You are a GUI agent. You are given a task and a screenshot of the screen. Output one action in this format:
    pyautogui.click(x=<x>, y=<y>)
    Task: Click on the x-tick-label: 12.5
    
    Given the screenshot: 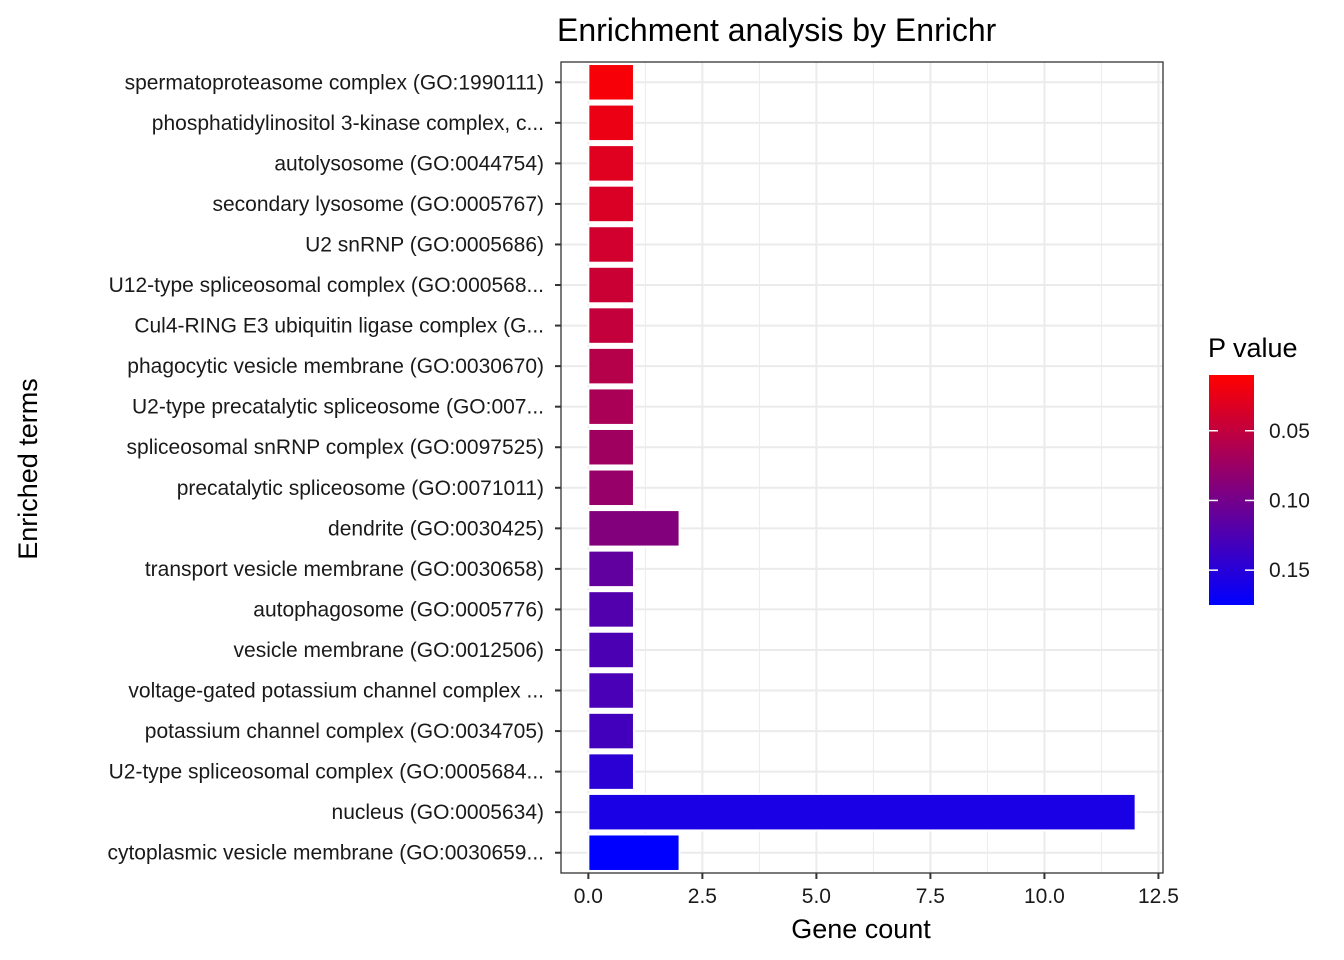 What is the action you would take?
    pyautogui.click(x=1158, y=896)
    